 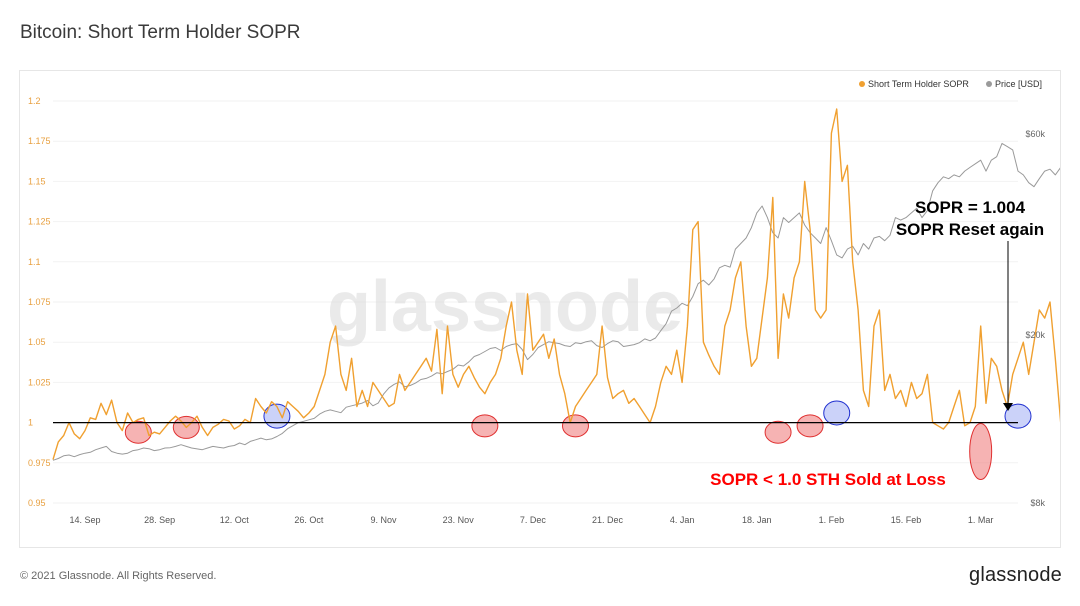 What do you see at coordinates (118, 576) in the screenshot?
I see `copyright: © 2021 Glassnode. All Rights Reserved.` at bounding box center [118, 576].